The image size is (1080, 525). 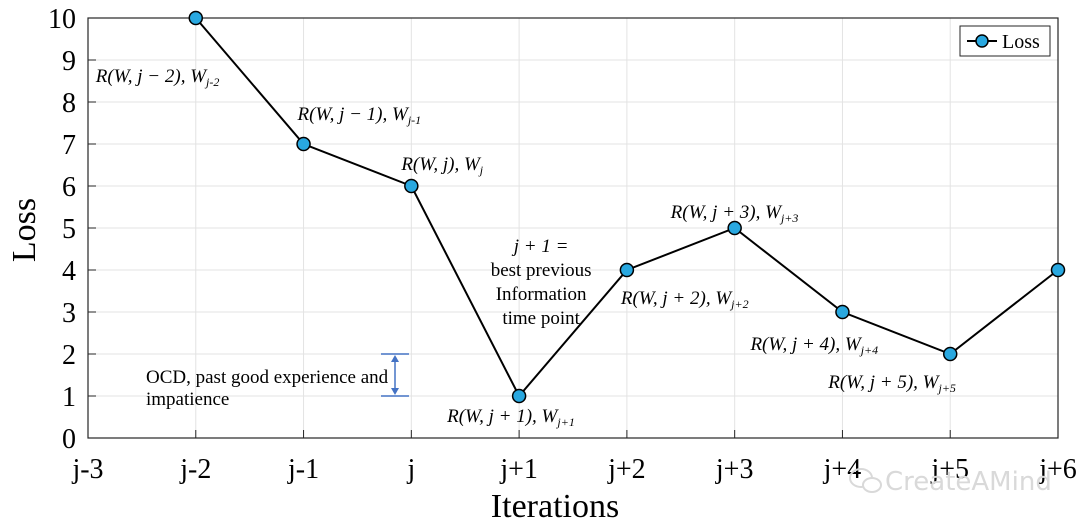 What do you see at coordinates (684, 299) in the screenshot?
I see `point-annotation: R(W, j + 2), Wj+2` at bounding box center [684, 299].